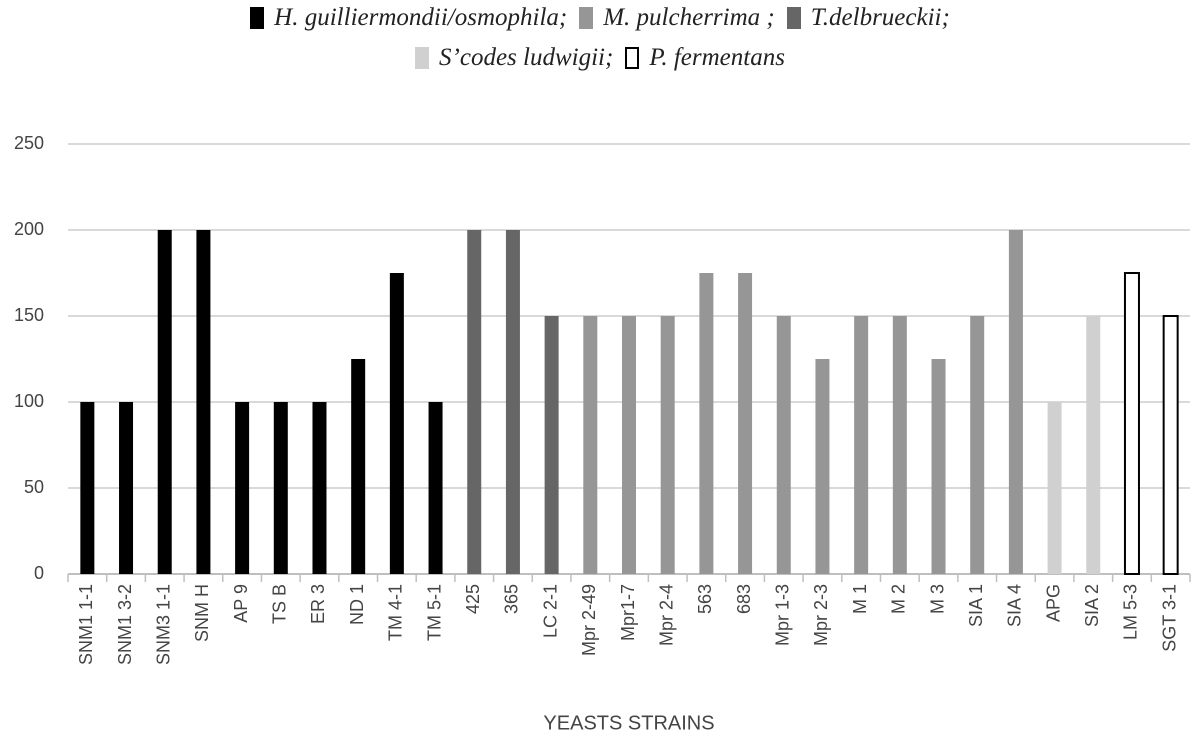  I want to click on x-tick-label: TM 5-1, so click(434, 612).